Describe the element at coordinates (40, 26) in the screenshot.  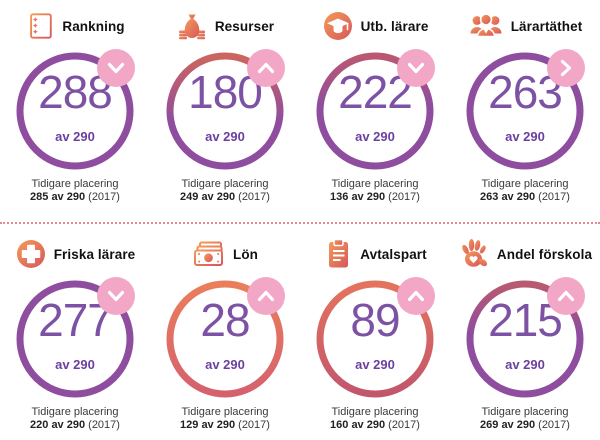
I see `list-icon` at that location.